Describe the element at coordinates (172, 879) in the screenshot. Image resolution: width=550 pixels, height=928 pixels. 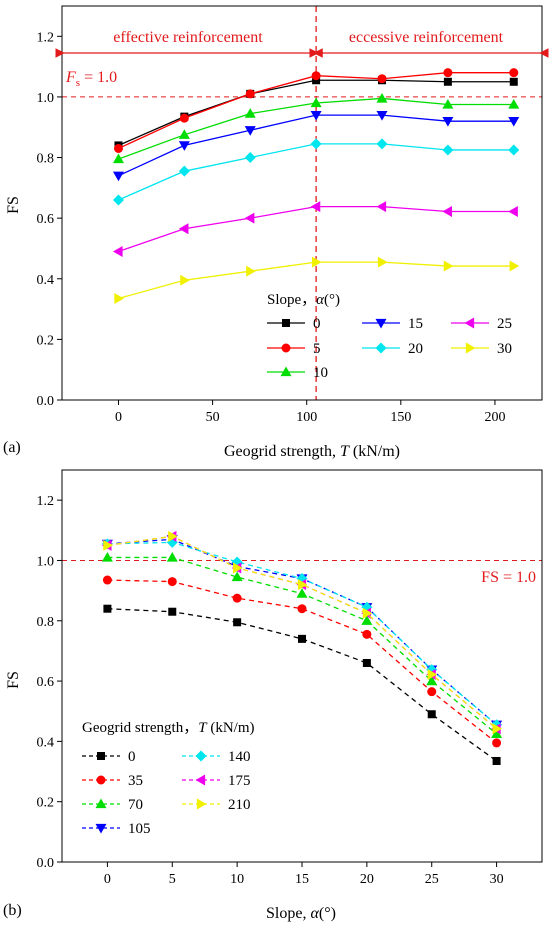
I see `x-tick-label: 5` at that location.